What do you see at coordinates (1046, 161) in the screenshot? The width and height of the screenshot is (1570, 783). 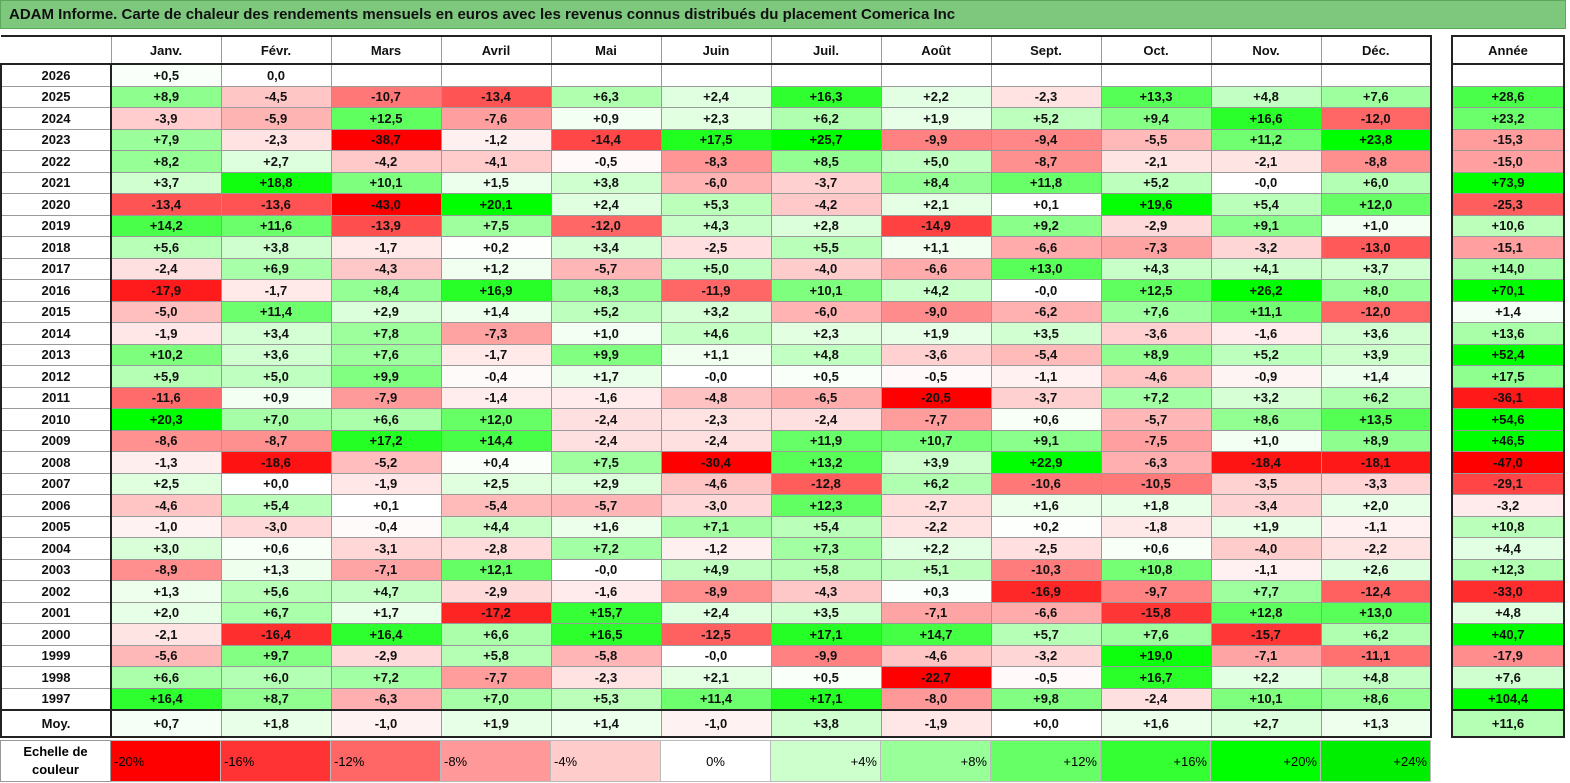 I see `heatmap-cell: -8,7` at bounding box center [1046, 161].